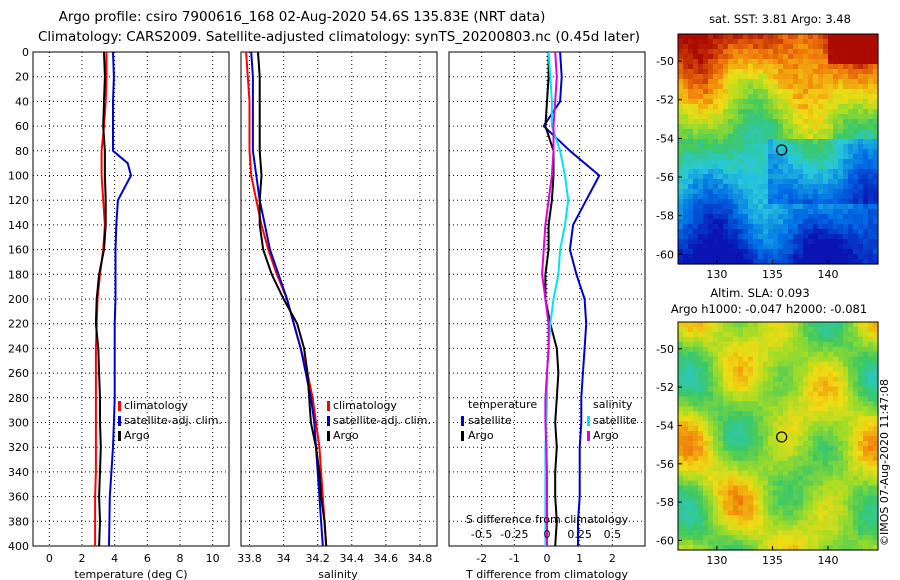 The image size is (900, 580). What do you see at coordinates (25, 52) in the screenshot?
I see `depth-tick-label: 0` at bounding box center [25, 52].